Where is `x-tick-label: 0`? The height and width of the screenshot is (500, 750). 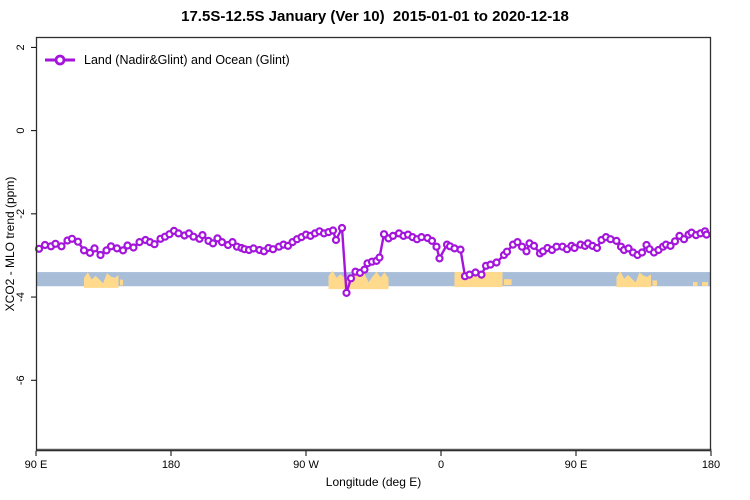
x-tick-label: 0 is located at coordinates (441, 465).